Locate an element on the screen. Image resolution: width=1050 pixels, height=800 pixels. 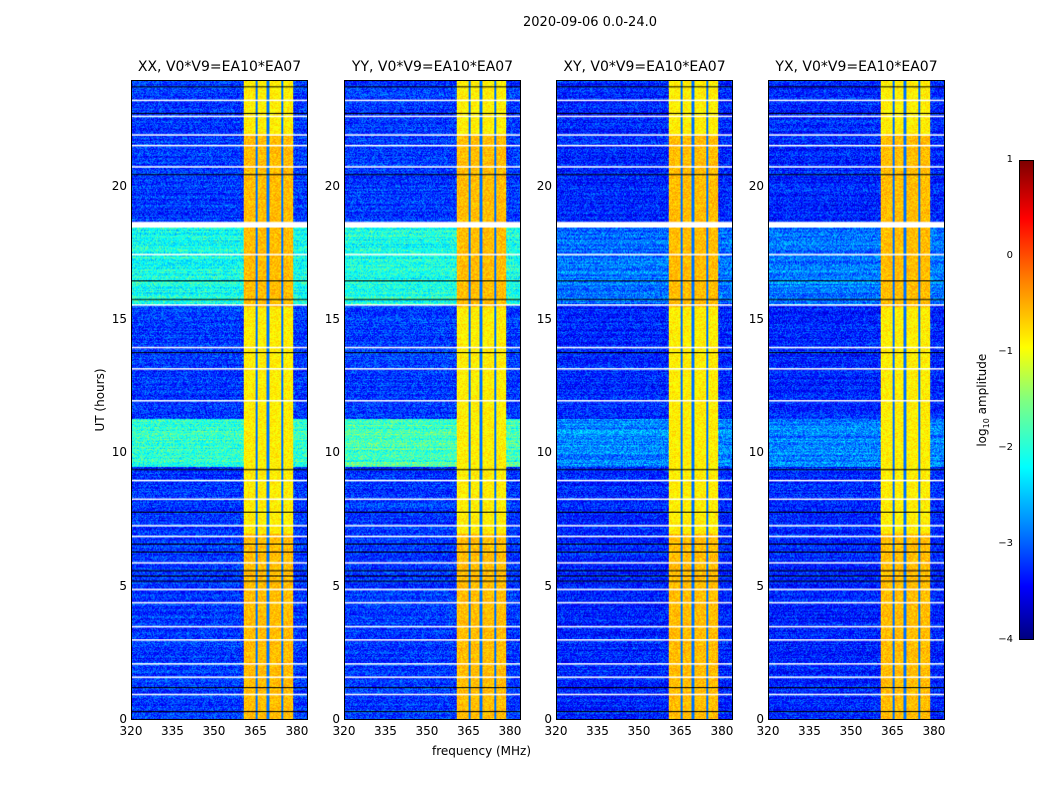
colorbar-tick-label: −1 is located at coordinates (1005, 351).